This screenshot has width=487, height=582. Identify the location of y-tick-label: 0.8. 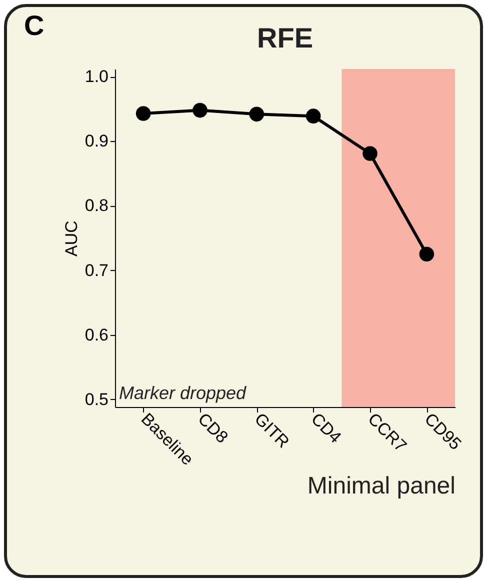
(96, 206).